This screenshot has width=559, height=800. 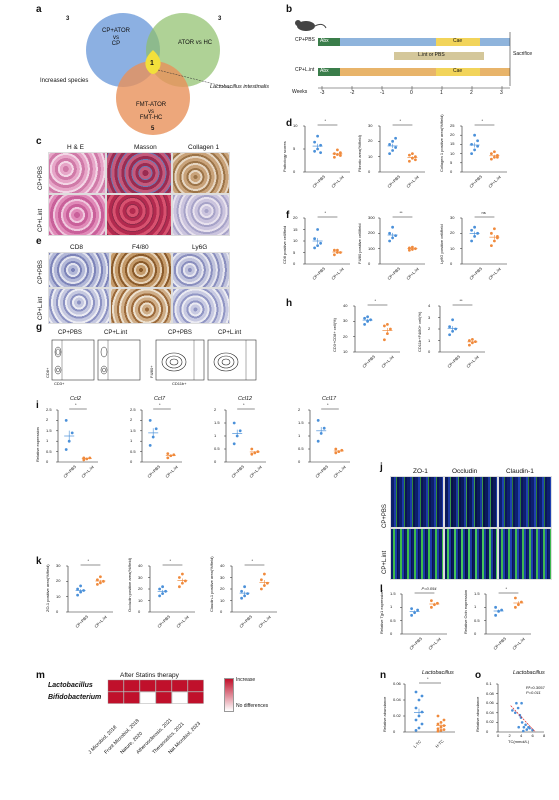 What do you see at coordinates (429, 305) in the screenshot?
I see `y-tick-label: 4` at bounding box center [429, 305].